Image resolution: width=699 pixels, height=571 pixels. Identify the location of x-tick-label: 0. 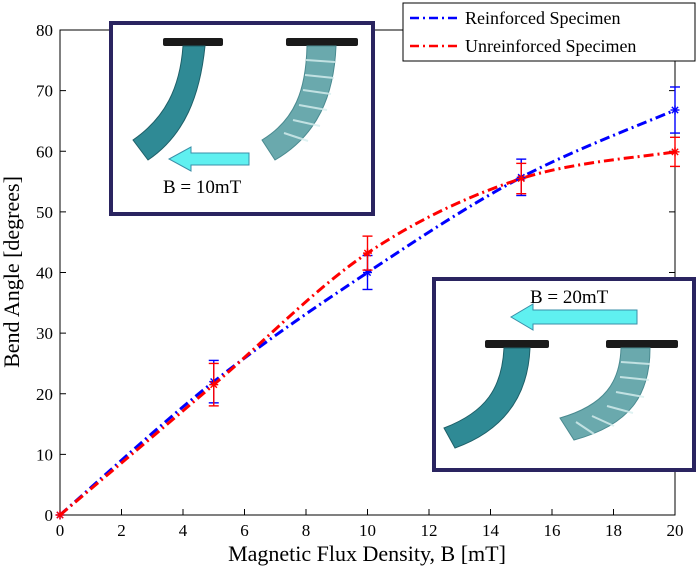
(60, 530).